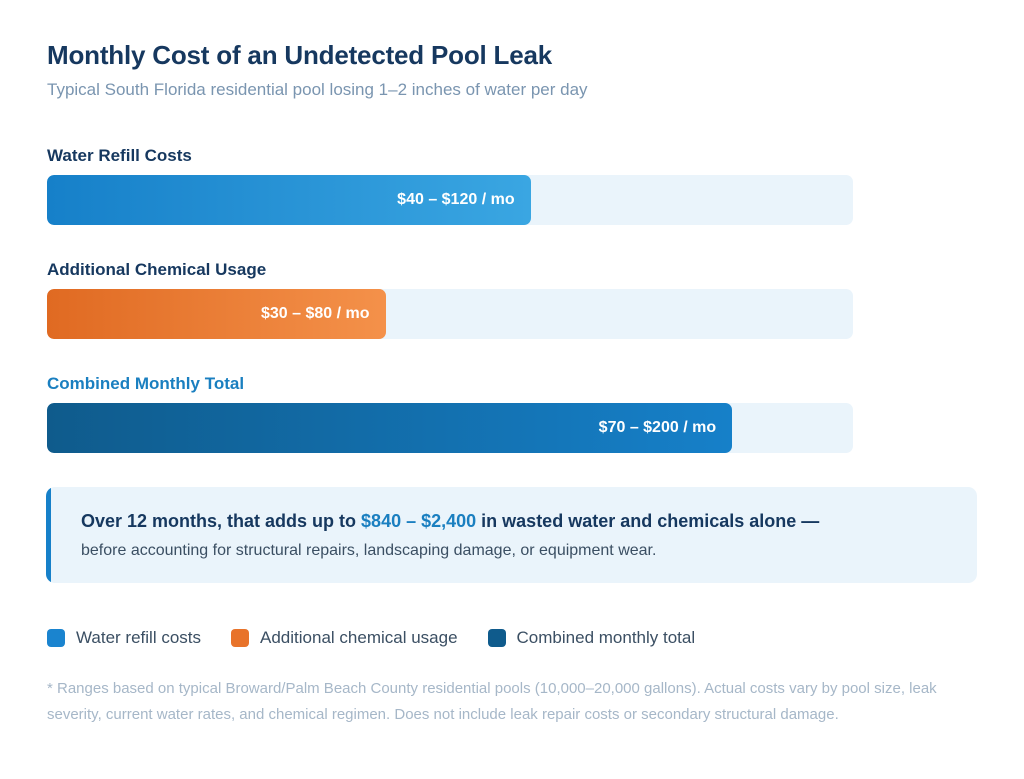 The width and height of the screenshot is (1024, 779). Describe the element at coordinates (221, 521) in the screenshot. I see `callout-text-pre: Over 12 months, that adds up to` at that location.